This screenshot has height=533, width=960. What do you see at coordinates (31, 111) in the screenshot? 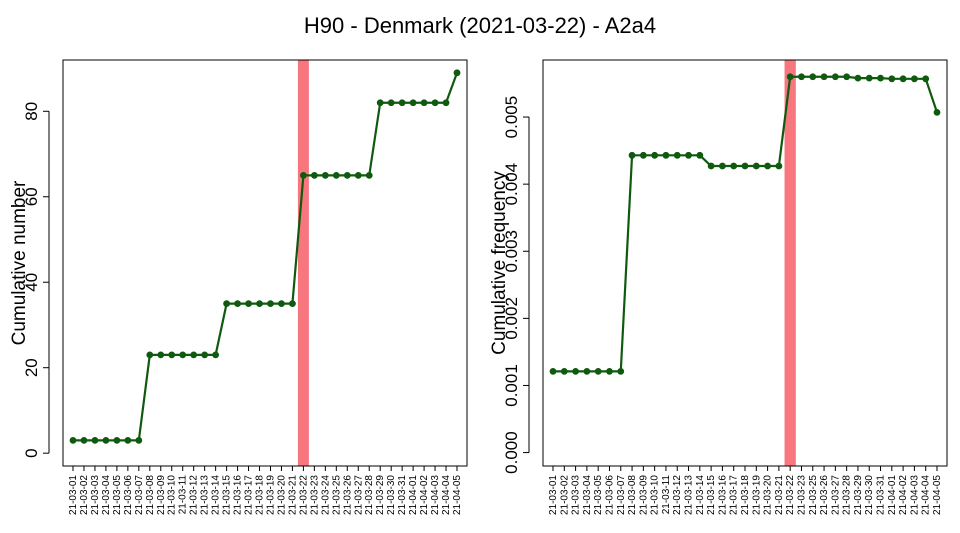
I see `y-tick-label: 80` at bounding box center [31, 111].